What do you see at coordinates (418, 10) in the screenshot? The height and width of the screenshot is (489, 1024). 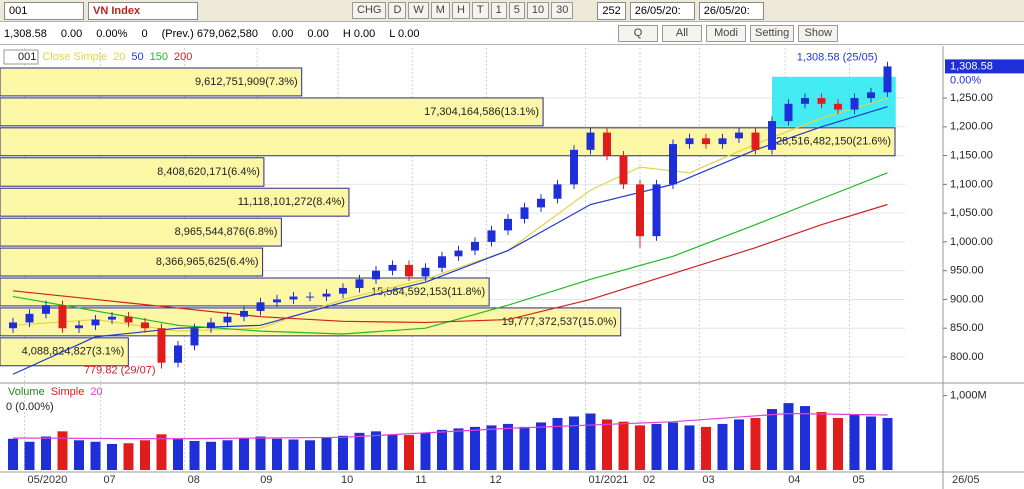 I see `period-button: W` at bounding box center [418, 10].